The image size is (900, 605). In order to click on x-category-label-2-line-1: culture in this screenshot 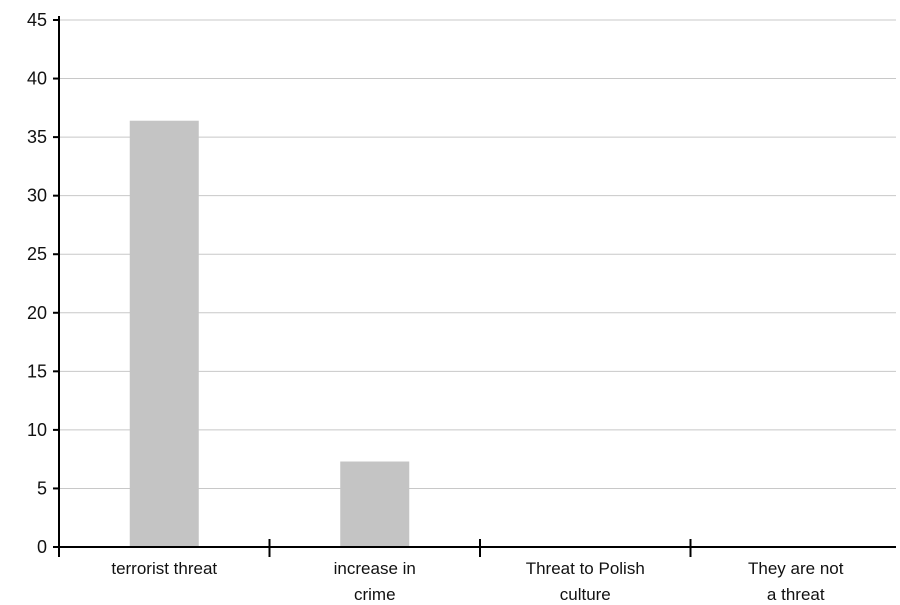, I will do `click(585, 594)`.